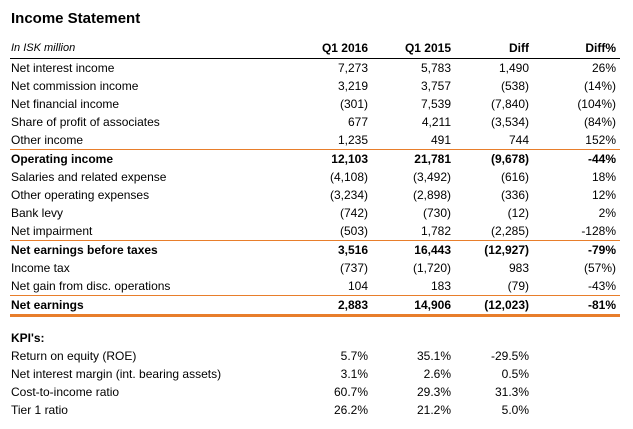 The width and height of the screenshot is (633, 429). I want to click on row-label: Net impairment, so click(52, 231).